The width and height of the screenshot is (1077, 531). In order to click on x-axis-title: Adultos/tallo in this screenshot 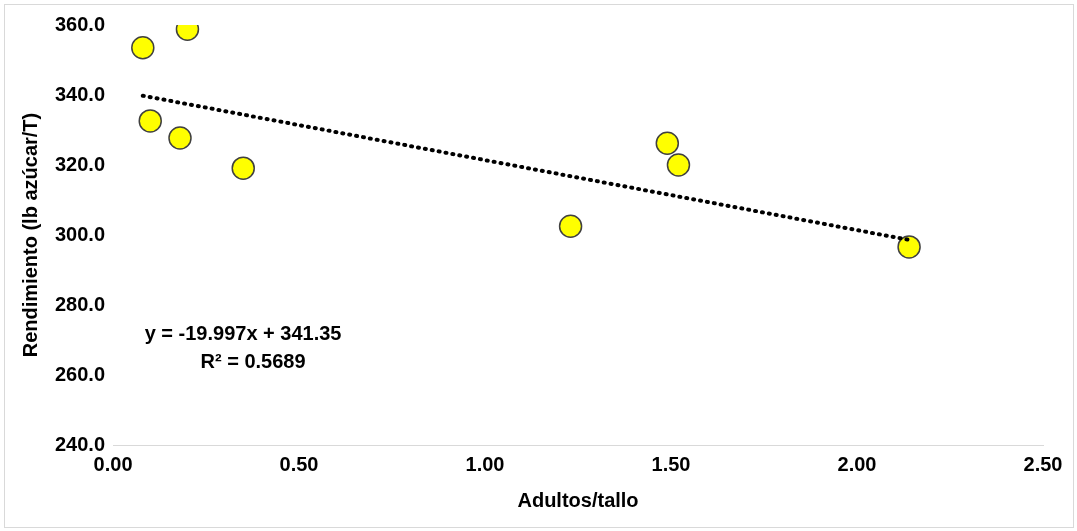, I will do `click(578, 499)`.